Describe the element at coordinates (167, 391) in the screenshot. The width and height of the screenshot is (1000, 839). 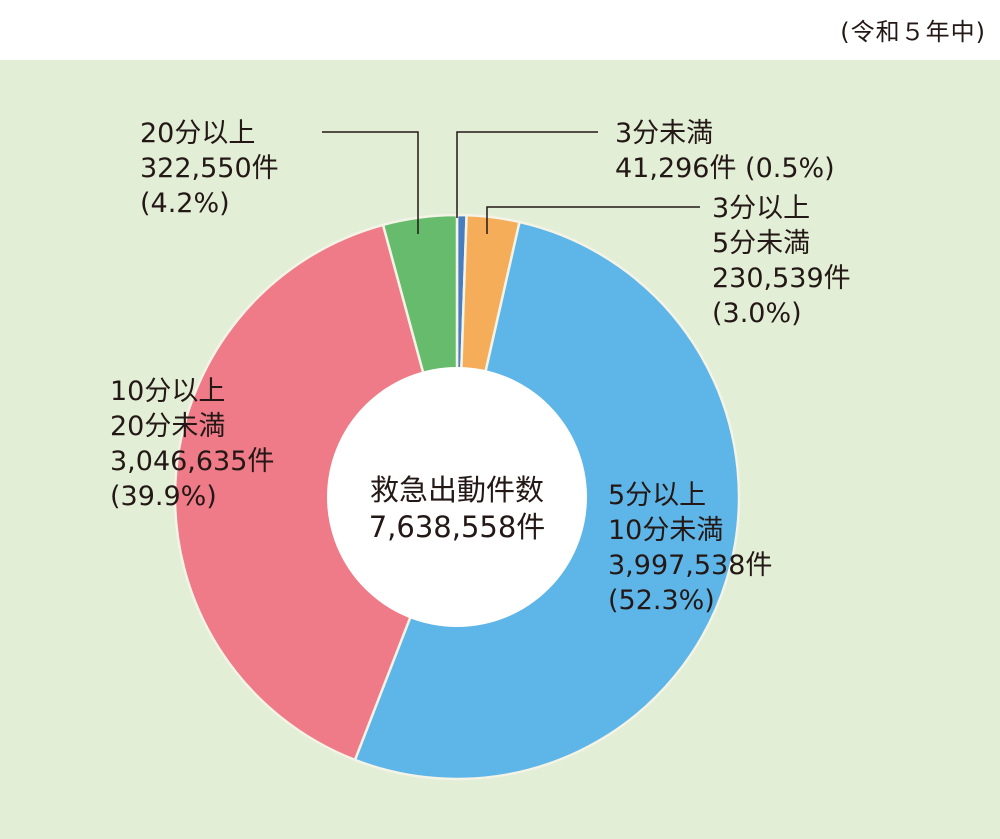
I see `label-10-20min-line1: 10分以上` at that location.